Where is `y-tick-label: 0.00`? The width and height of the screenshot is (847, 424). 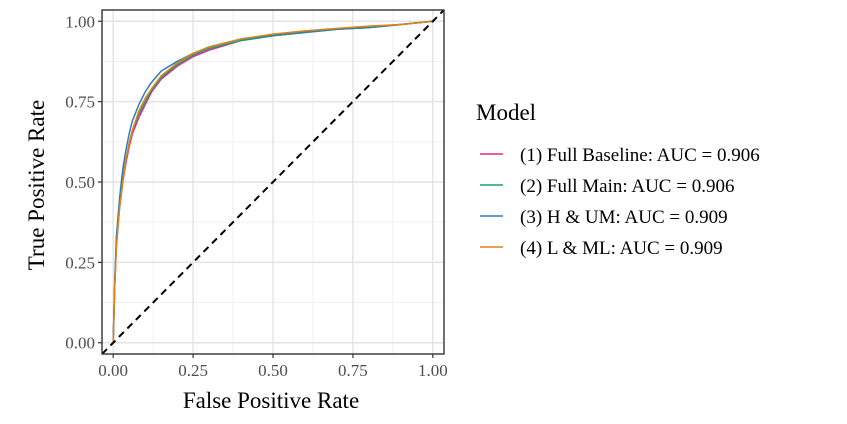
y-tick-label: 0.00 is located at coordinates (80, 343).